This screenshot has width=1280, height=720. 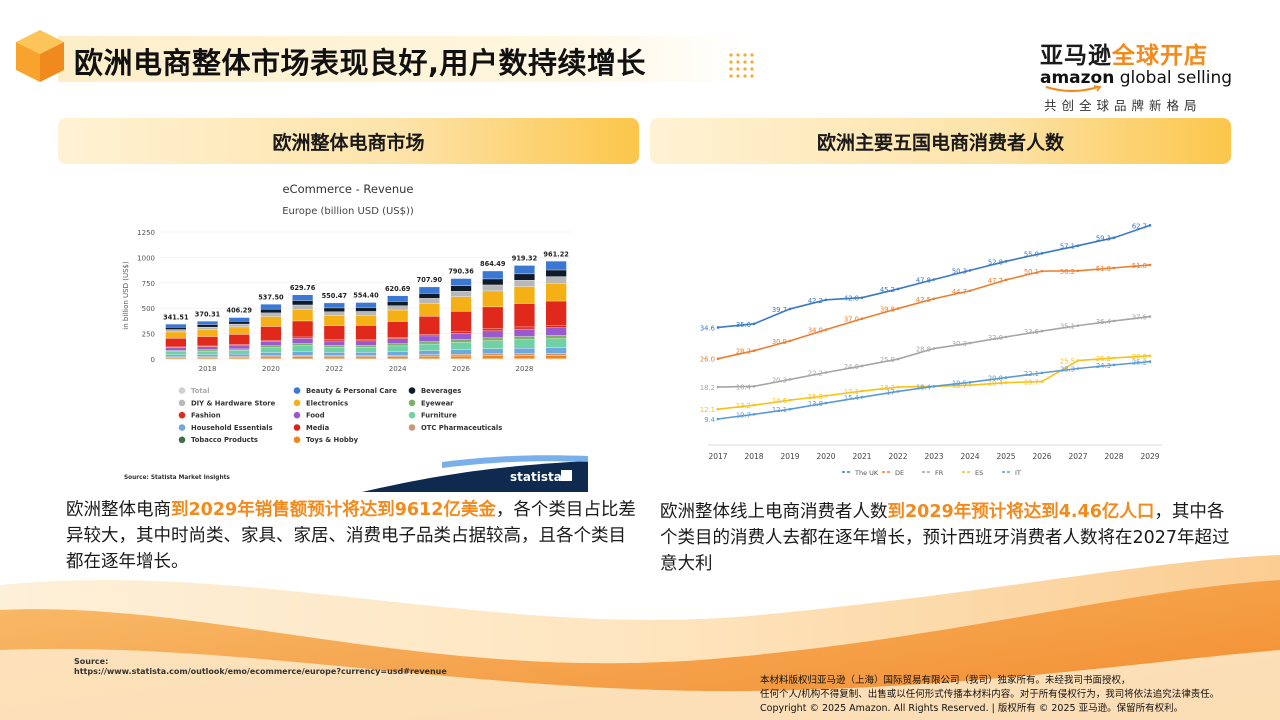 I want to click on data-label: 39.8, so click(x=887, y=310).